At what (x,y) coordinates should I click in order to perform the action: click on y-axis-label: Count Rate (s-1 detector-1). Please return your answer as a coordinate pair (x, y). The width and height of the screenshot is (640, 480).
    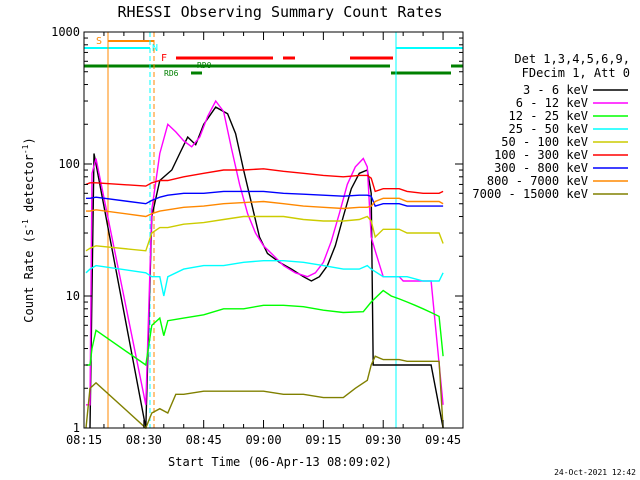
    Looking at the image, I should click on (28, 229).